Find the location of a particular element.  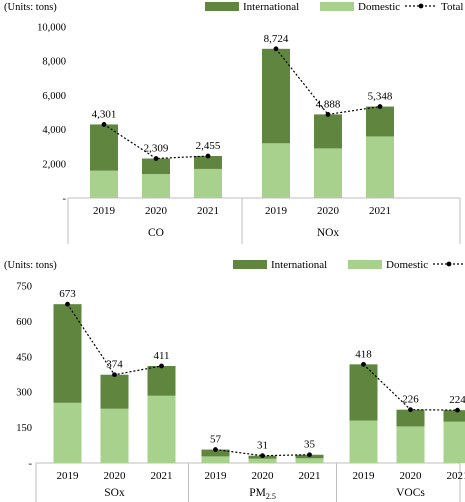

y-tick-label: 8,000 is located at coordinates (54, 62).